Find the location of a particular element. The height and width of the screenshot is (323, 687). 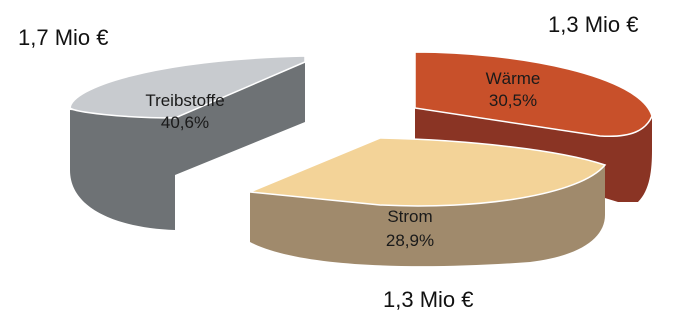

slice-strom-top is located at coordinates (428, 172).